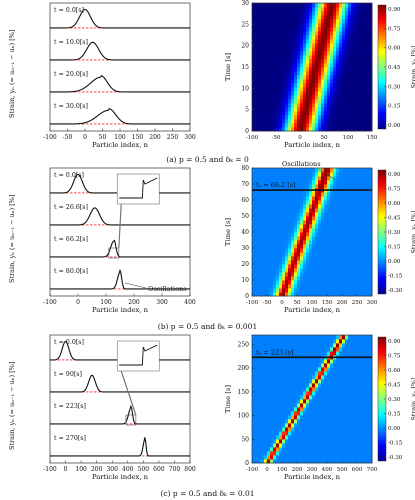  What do you see at coordinates (244, 368) in the screenshot?
I see `y-tick-label: 200` at bounding box center [244, 368].